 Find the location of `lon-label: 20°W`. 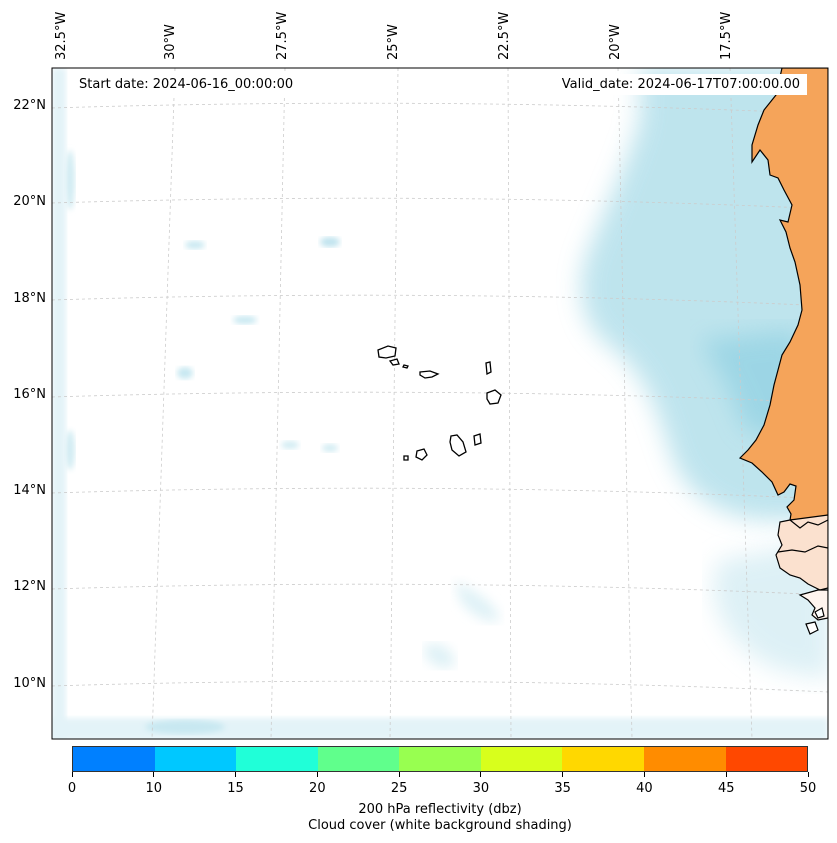

lon-label: 20°W is located at coordinates (615, 42).